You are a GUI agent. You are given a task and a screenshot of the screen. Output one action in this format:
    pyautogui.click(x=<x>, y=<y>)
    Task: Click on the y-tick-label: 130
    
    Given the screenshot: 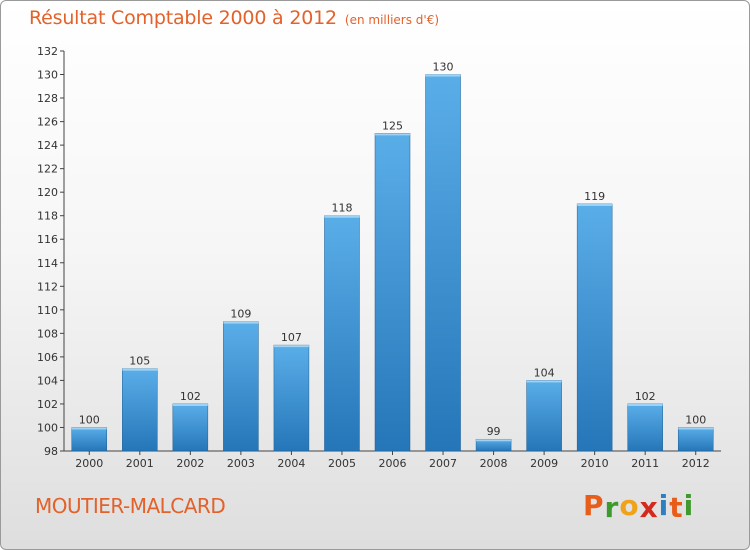 What is the action you would take?
    pyautogui.click(x=47, y=75)
    